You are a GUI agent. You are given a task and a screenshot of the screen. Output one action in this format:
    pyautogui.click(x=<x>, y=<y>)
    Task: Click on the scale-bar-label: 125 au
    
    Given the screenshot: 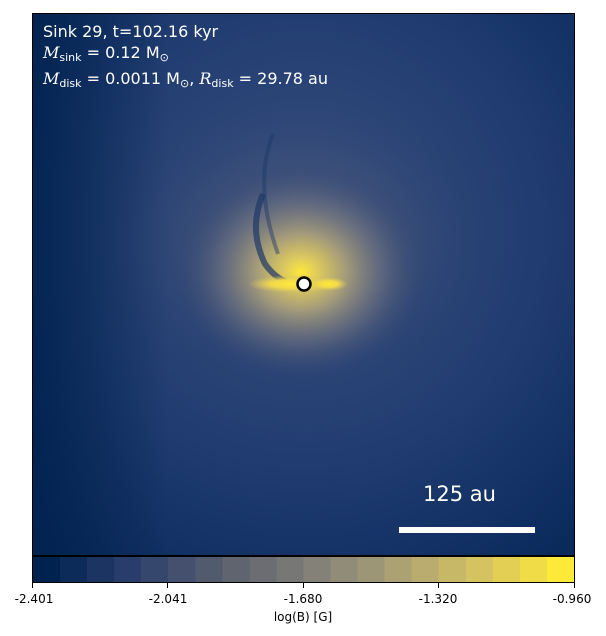 What is the action you would take?
    pyautogui.click(x=459, y=494)
    